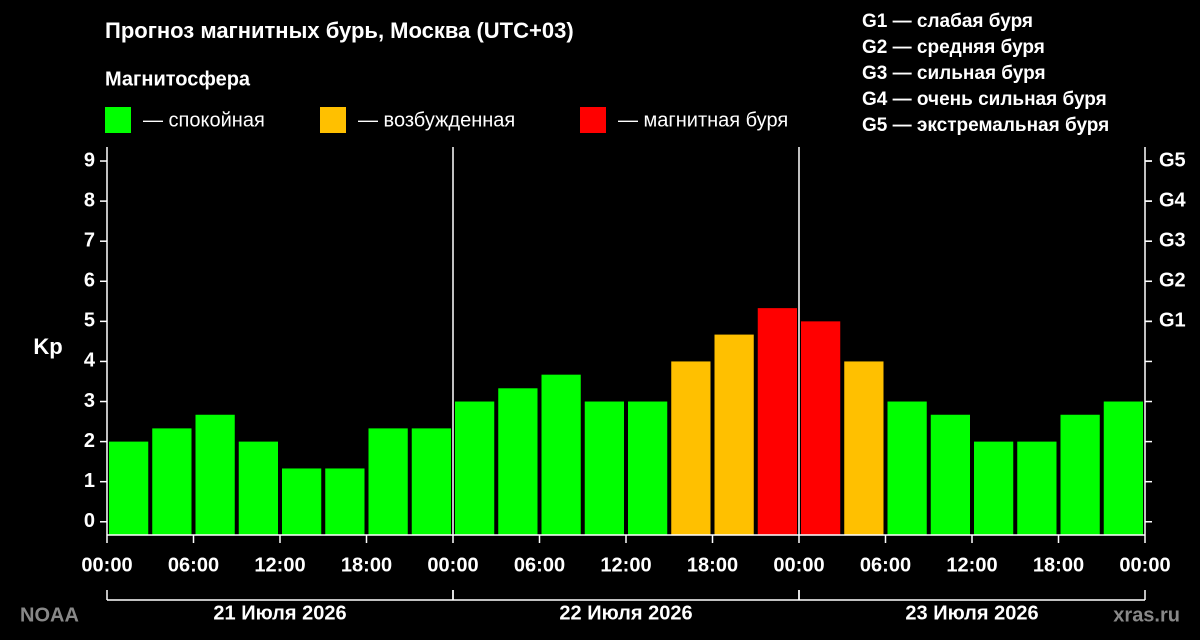  Describe the element at coordinates (89, 481) in the screenshot. I see `y-tick-label: 1` at that location.